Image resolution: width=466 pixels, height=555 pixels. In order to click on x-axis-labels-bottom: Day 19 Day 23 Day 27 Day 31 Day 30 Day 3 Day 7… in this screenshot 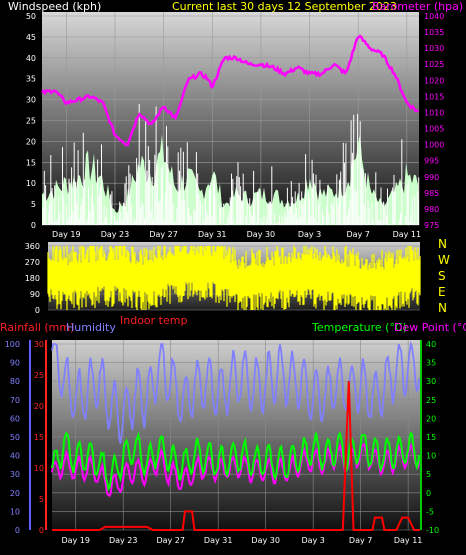, I will do `click(241, 540)`.